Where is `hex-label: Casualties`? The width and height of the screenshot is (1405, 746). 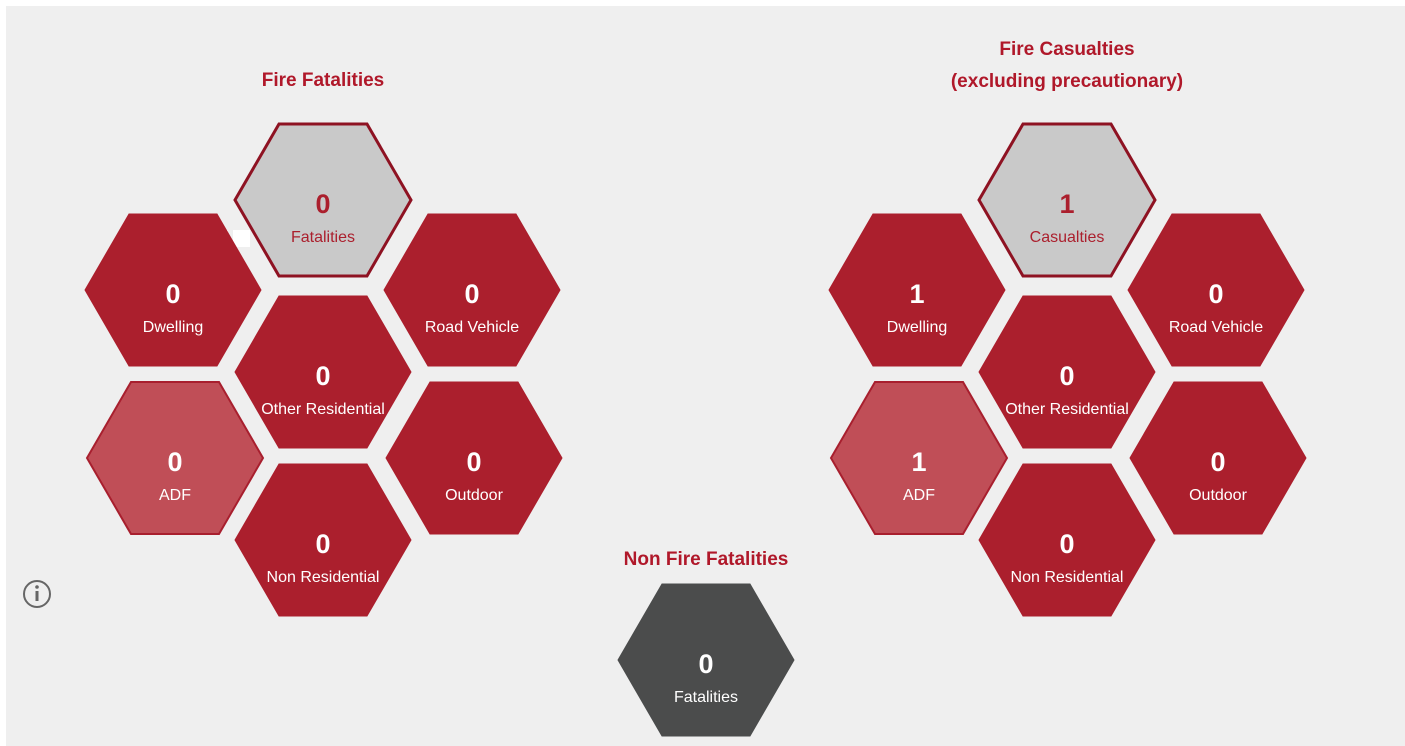 hex-label: Casualties is located at coordinates (1067, 237).